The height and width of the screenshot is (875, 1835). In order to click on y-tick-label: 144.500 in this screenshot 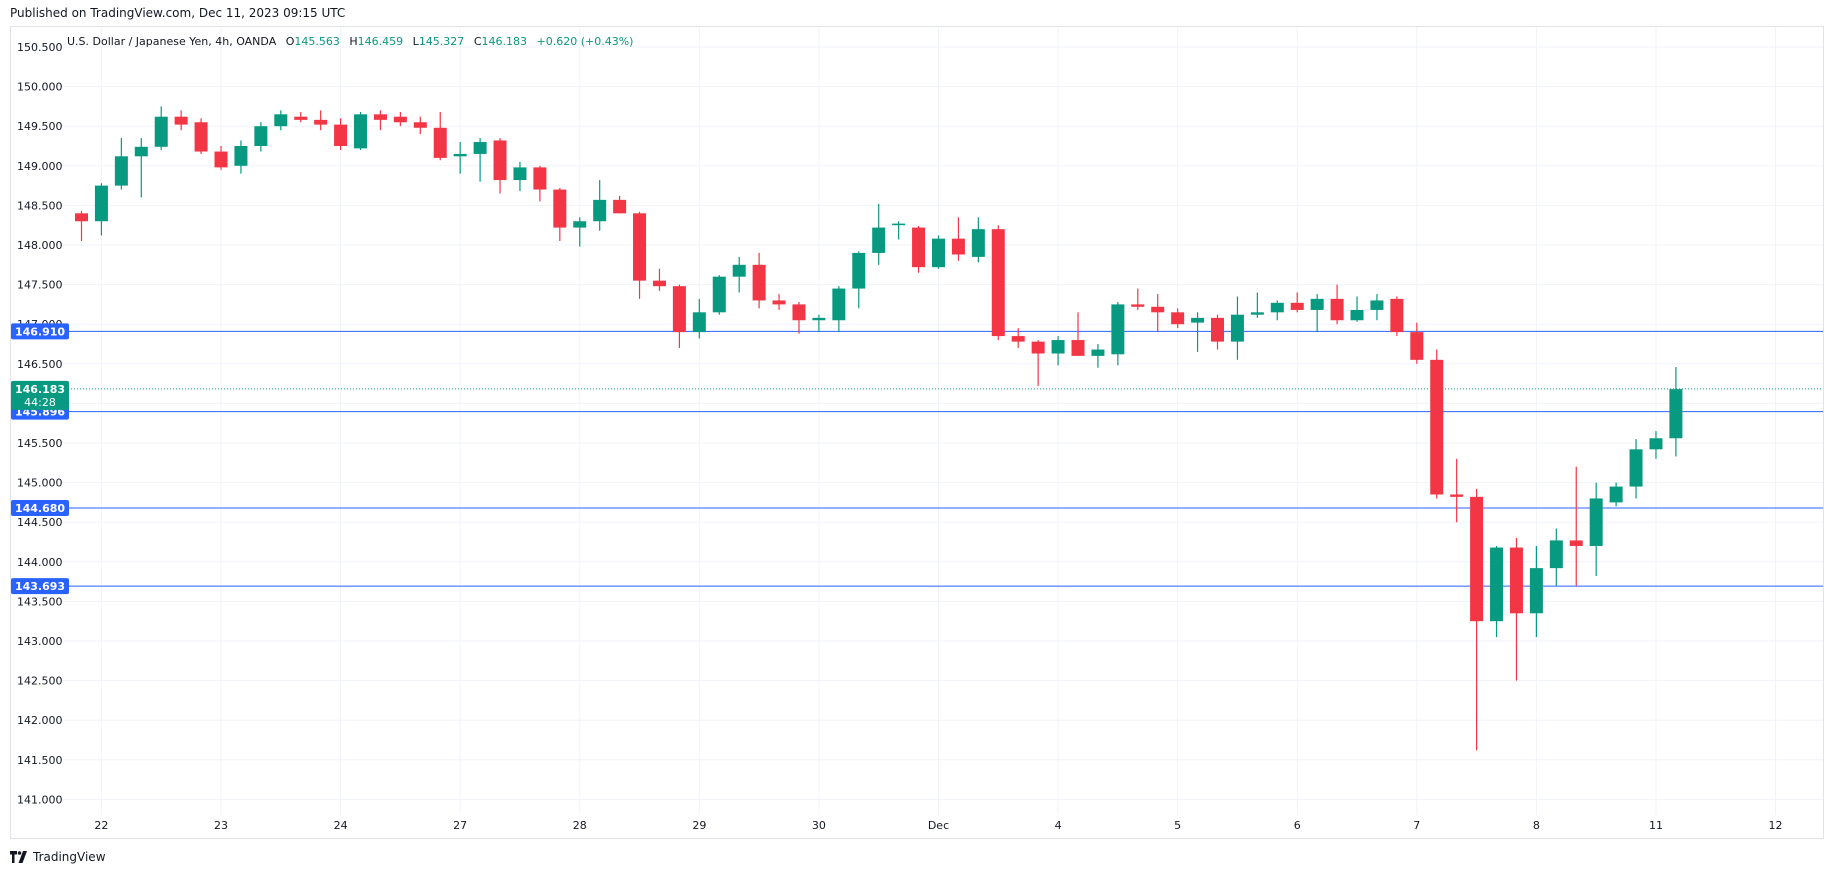, I will do `click(40, 522)`.